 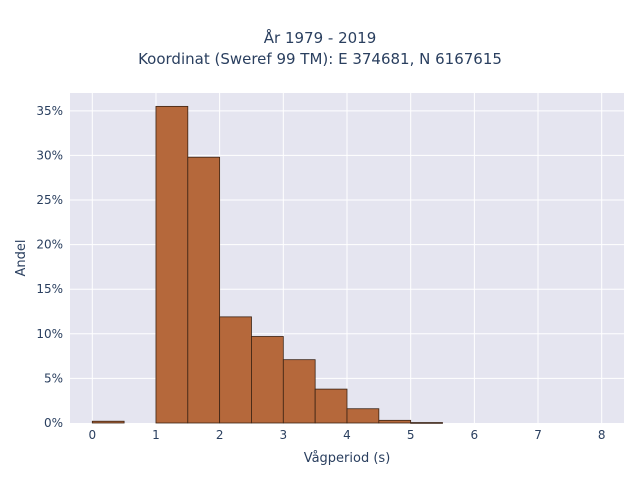 I want to click on y-tick-label: 25%, so click(x=49, y=200).